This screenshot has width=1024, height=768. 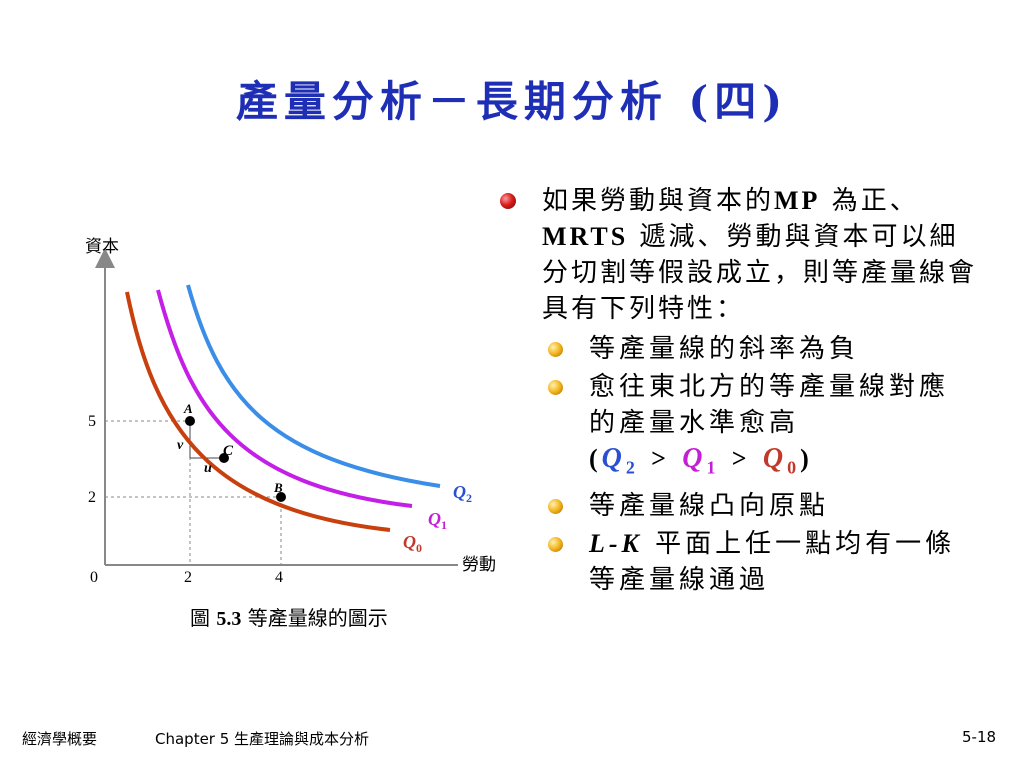 What do you see at coordinates (709, 505) in the screenshot?
I see `sub-bullet-3-text: 等產量線凸向原點` at bounding box center [709, 505].